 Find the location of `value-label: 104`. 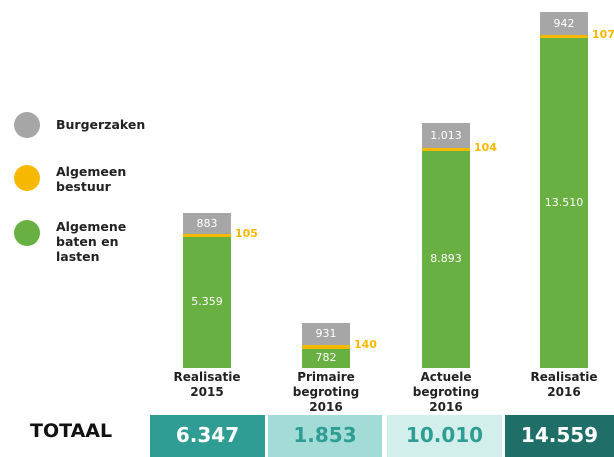

value-label: 104 is located at coordinates (485, 147).